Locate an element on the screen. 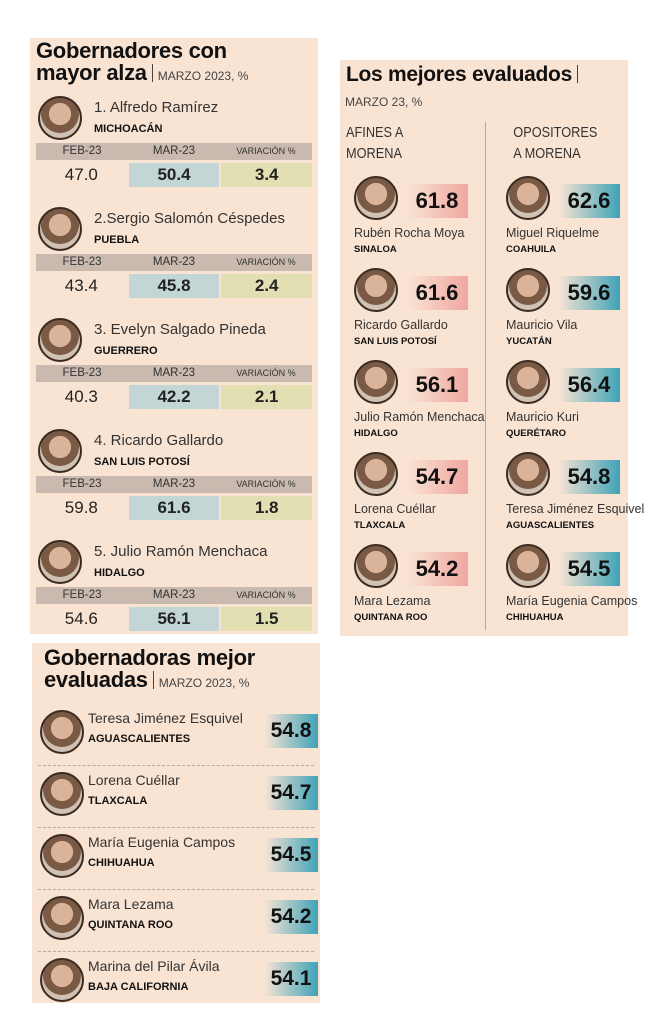 Image resolution: width=653 pixels, height=1024 pixels. governor-name: Miguel Riquelme is located at coordinates (553, 233).